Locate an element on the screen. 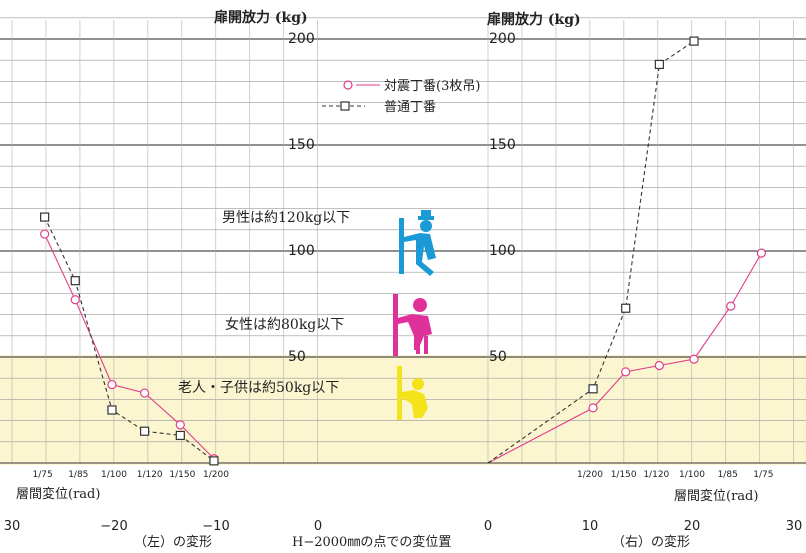  legend-label-1: 対震丁番(3枚吊) is located at coordinates (432, 86).